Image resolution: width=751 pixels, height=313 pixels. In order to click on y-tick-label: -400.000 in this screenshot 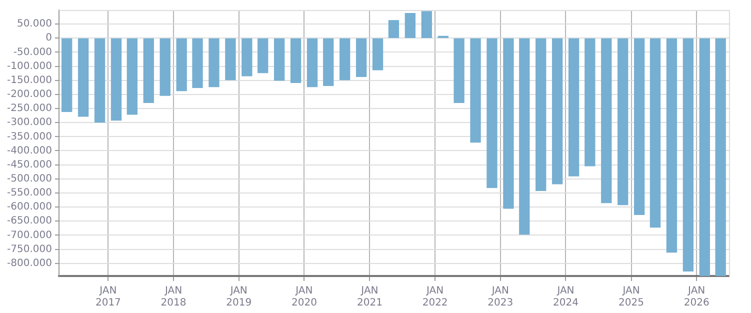, I will do `click(29, 150)`.